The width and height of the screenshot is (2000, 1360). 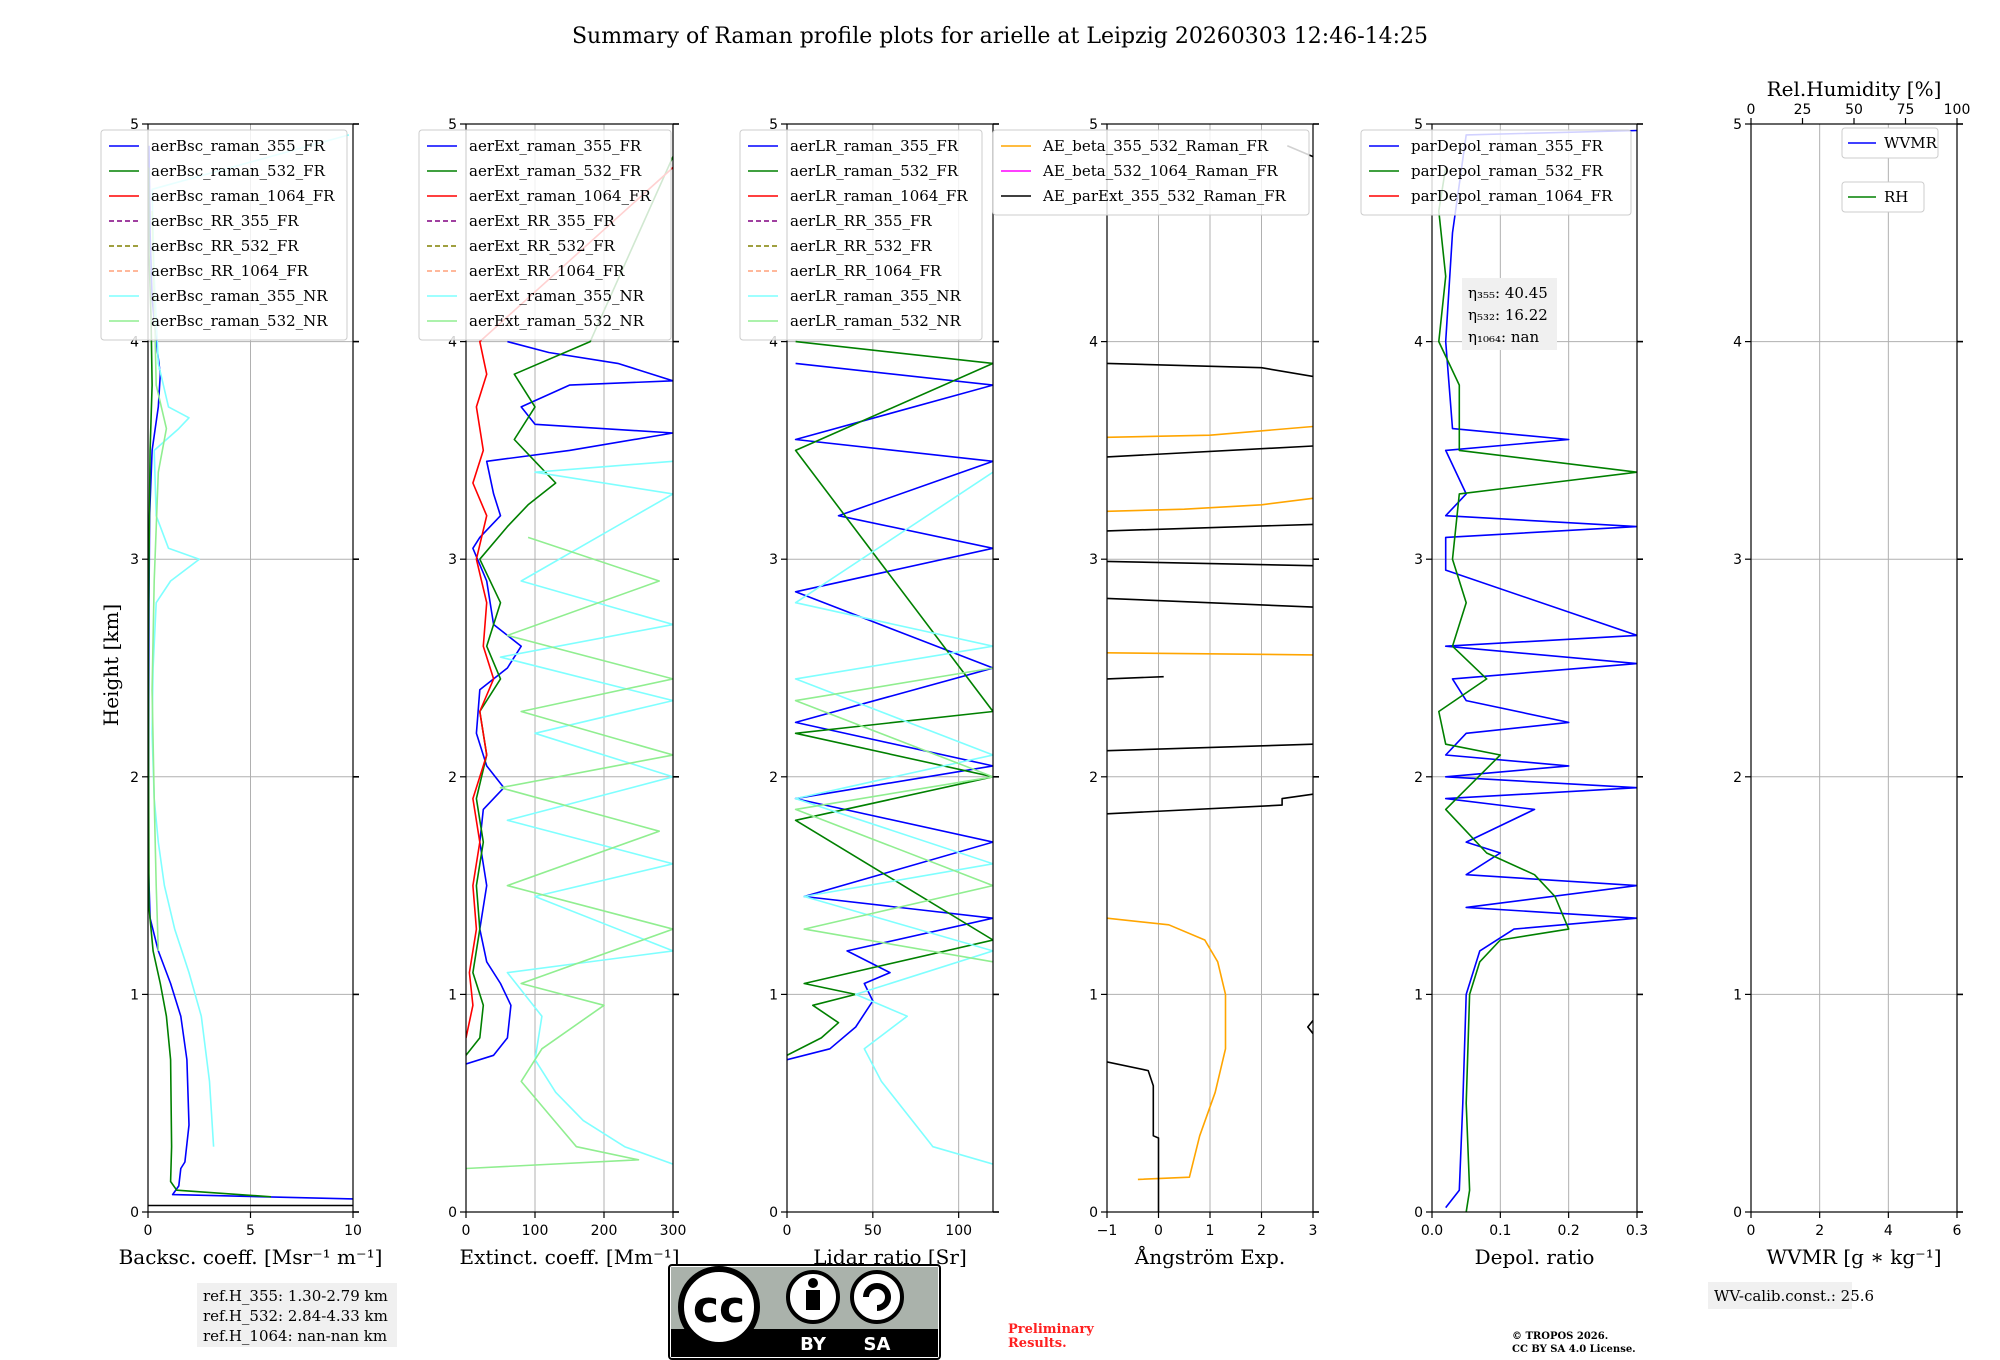 What do you see at coordinates (1155, 146) in the screenshot?
I see `legend-ae-label-0: AE_beta_355_532_Raman_FR` at bounding box center [1155, 146].